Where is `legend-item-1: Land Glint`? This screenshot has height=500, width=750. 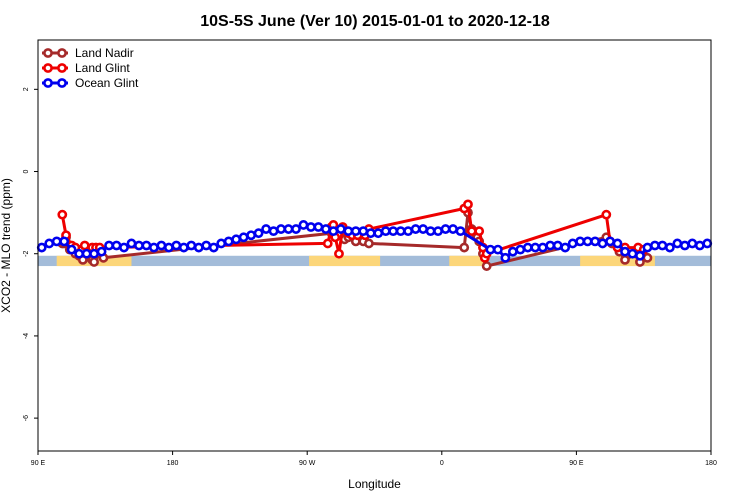
legend-item-1: Land Glint is located at coordinates (86, 68).